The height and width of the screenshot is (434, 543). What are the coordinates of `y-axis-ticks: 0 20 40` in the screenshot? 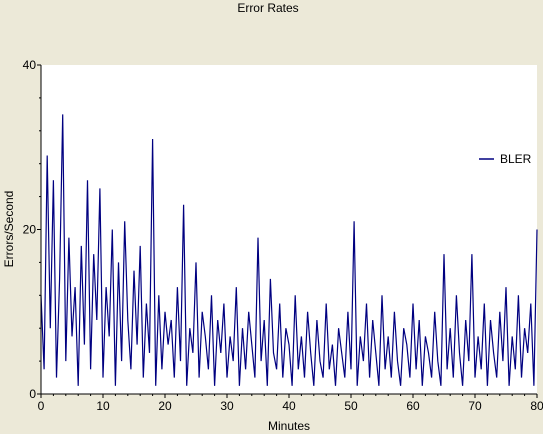 It's located at (32, 229).